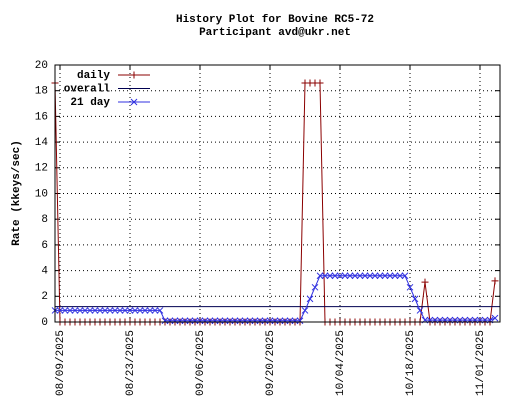 The image size is (520, 400). I want to click on legend-label: overall, so click(87, 89).